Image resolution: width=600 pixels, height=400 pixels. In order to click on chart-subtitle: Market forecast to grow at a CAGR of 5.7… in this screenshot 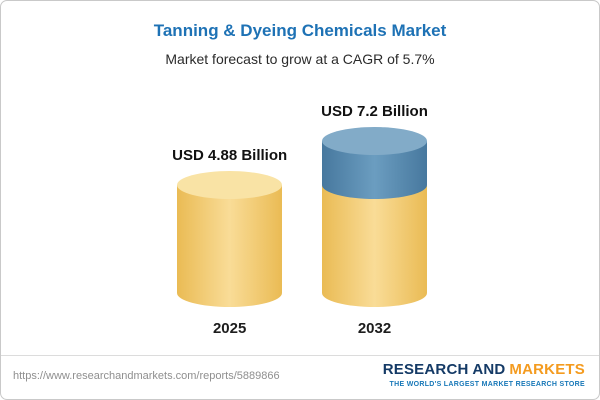, I will do `click(300, 59)`.